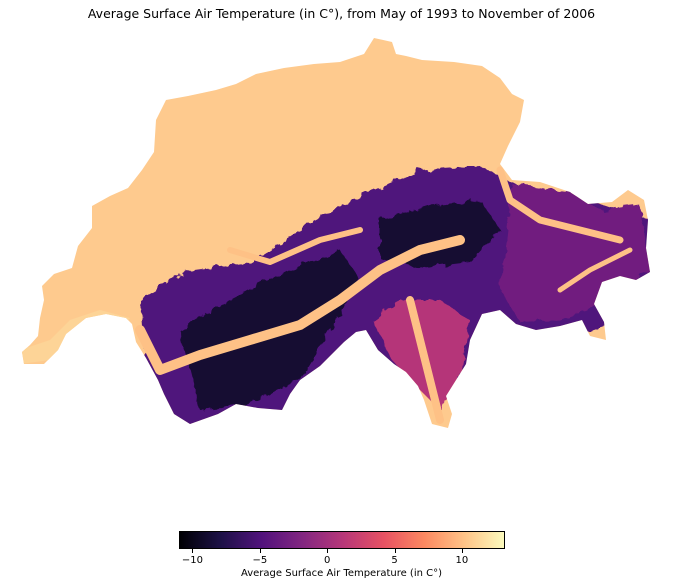  I want to click on colorbar: −10 −5 0 5 10, so click(342, 548).